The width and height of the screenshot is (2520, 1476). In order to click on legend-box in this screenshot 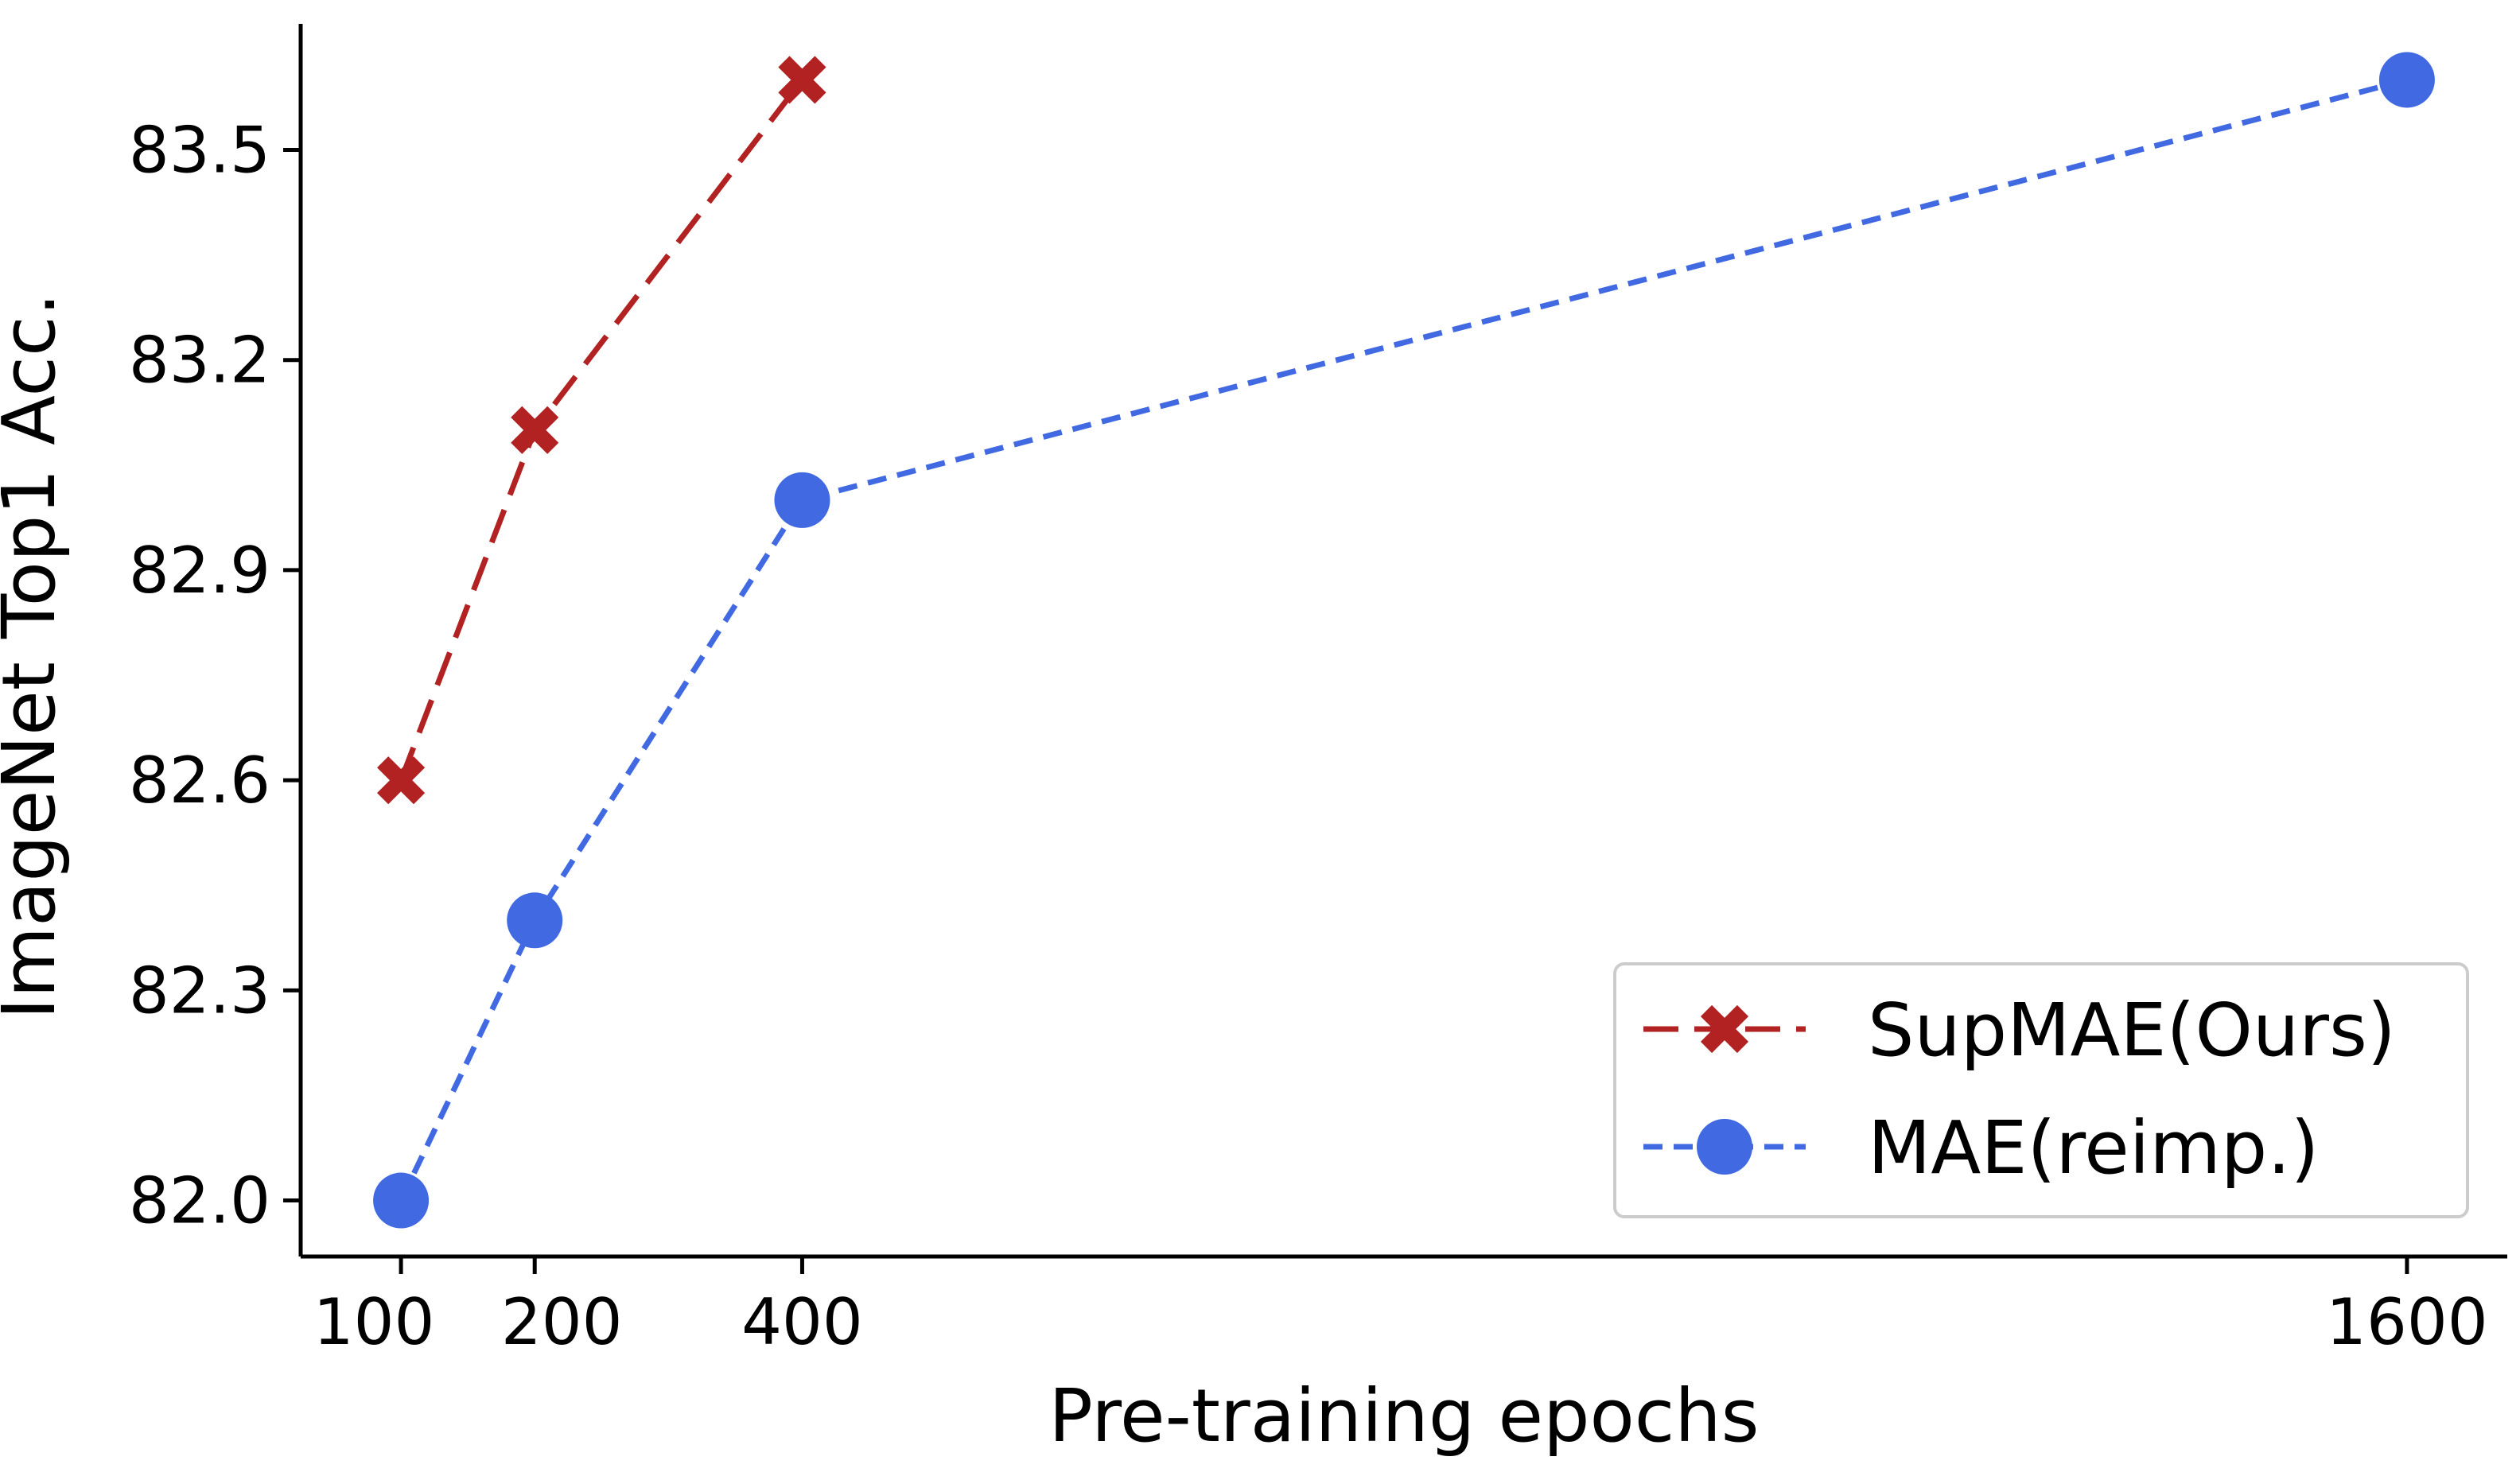, I will do `click(2041, 1090)`.